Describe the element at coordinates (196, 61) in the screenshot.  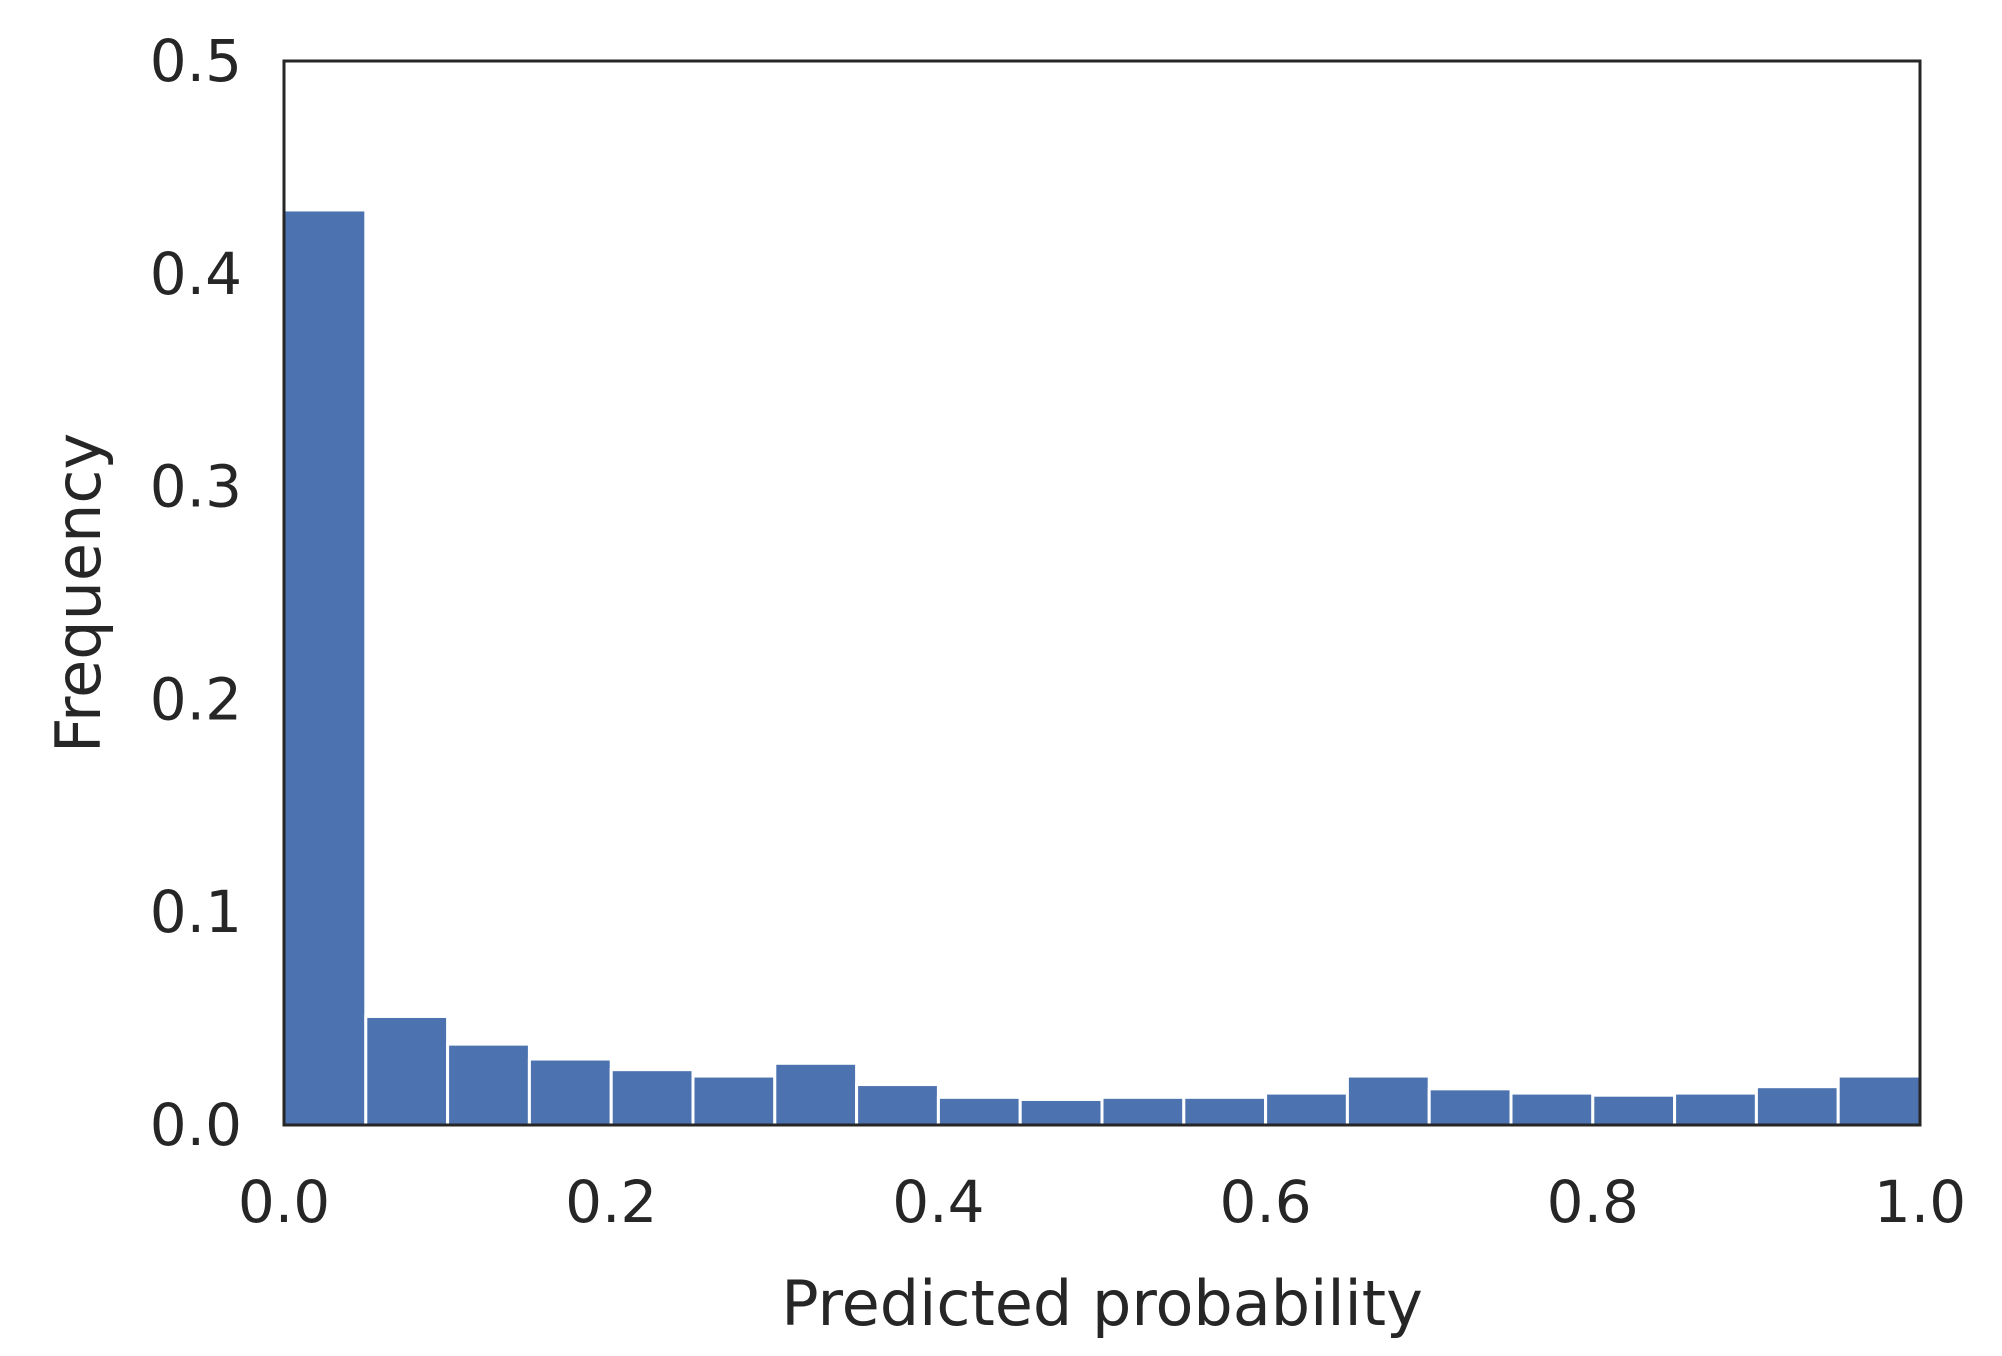
I see `y-tick-label: 0.5` at that location.